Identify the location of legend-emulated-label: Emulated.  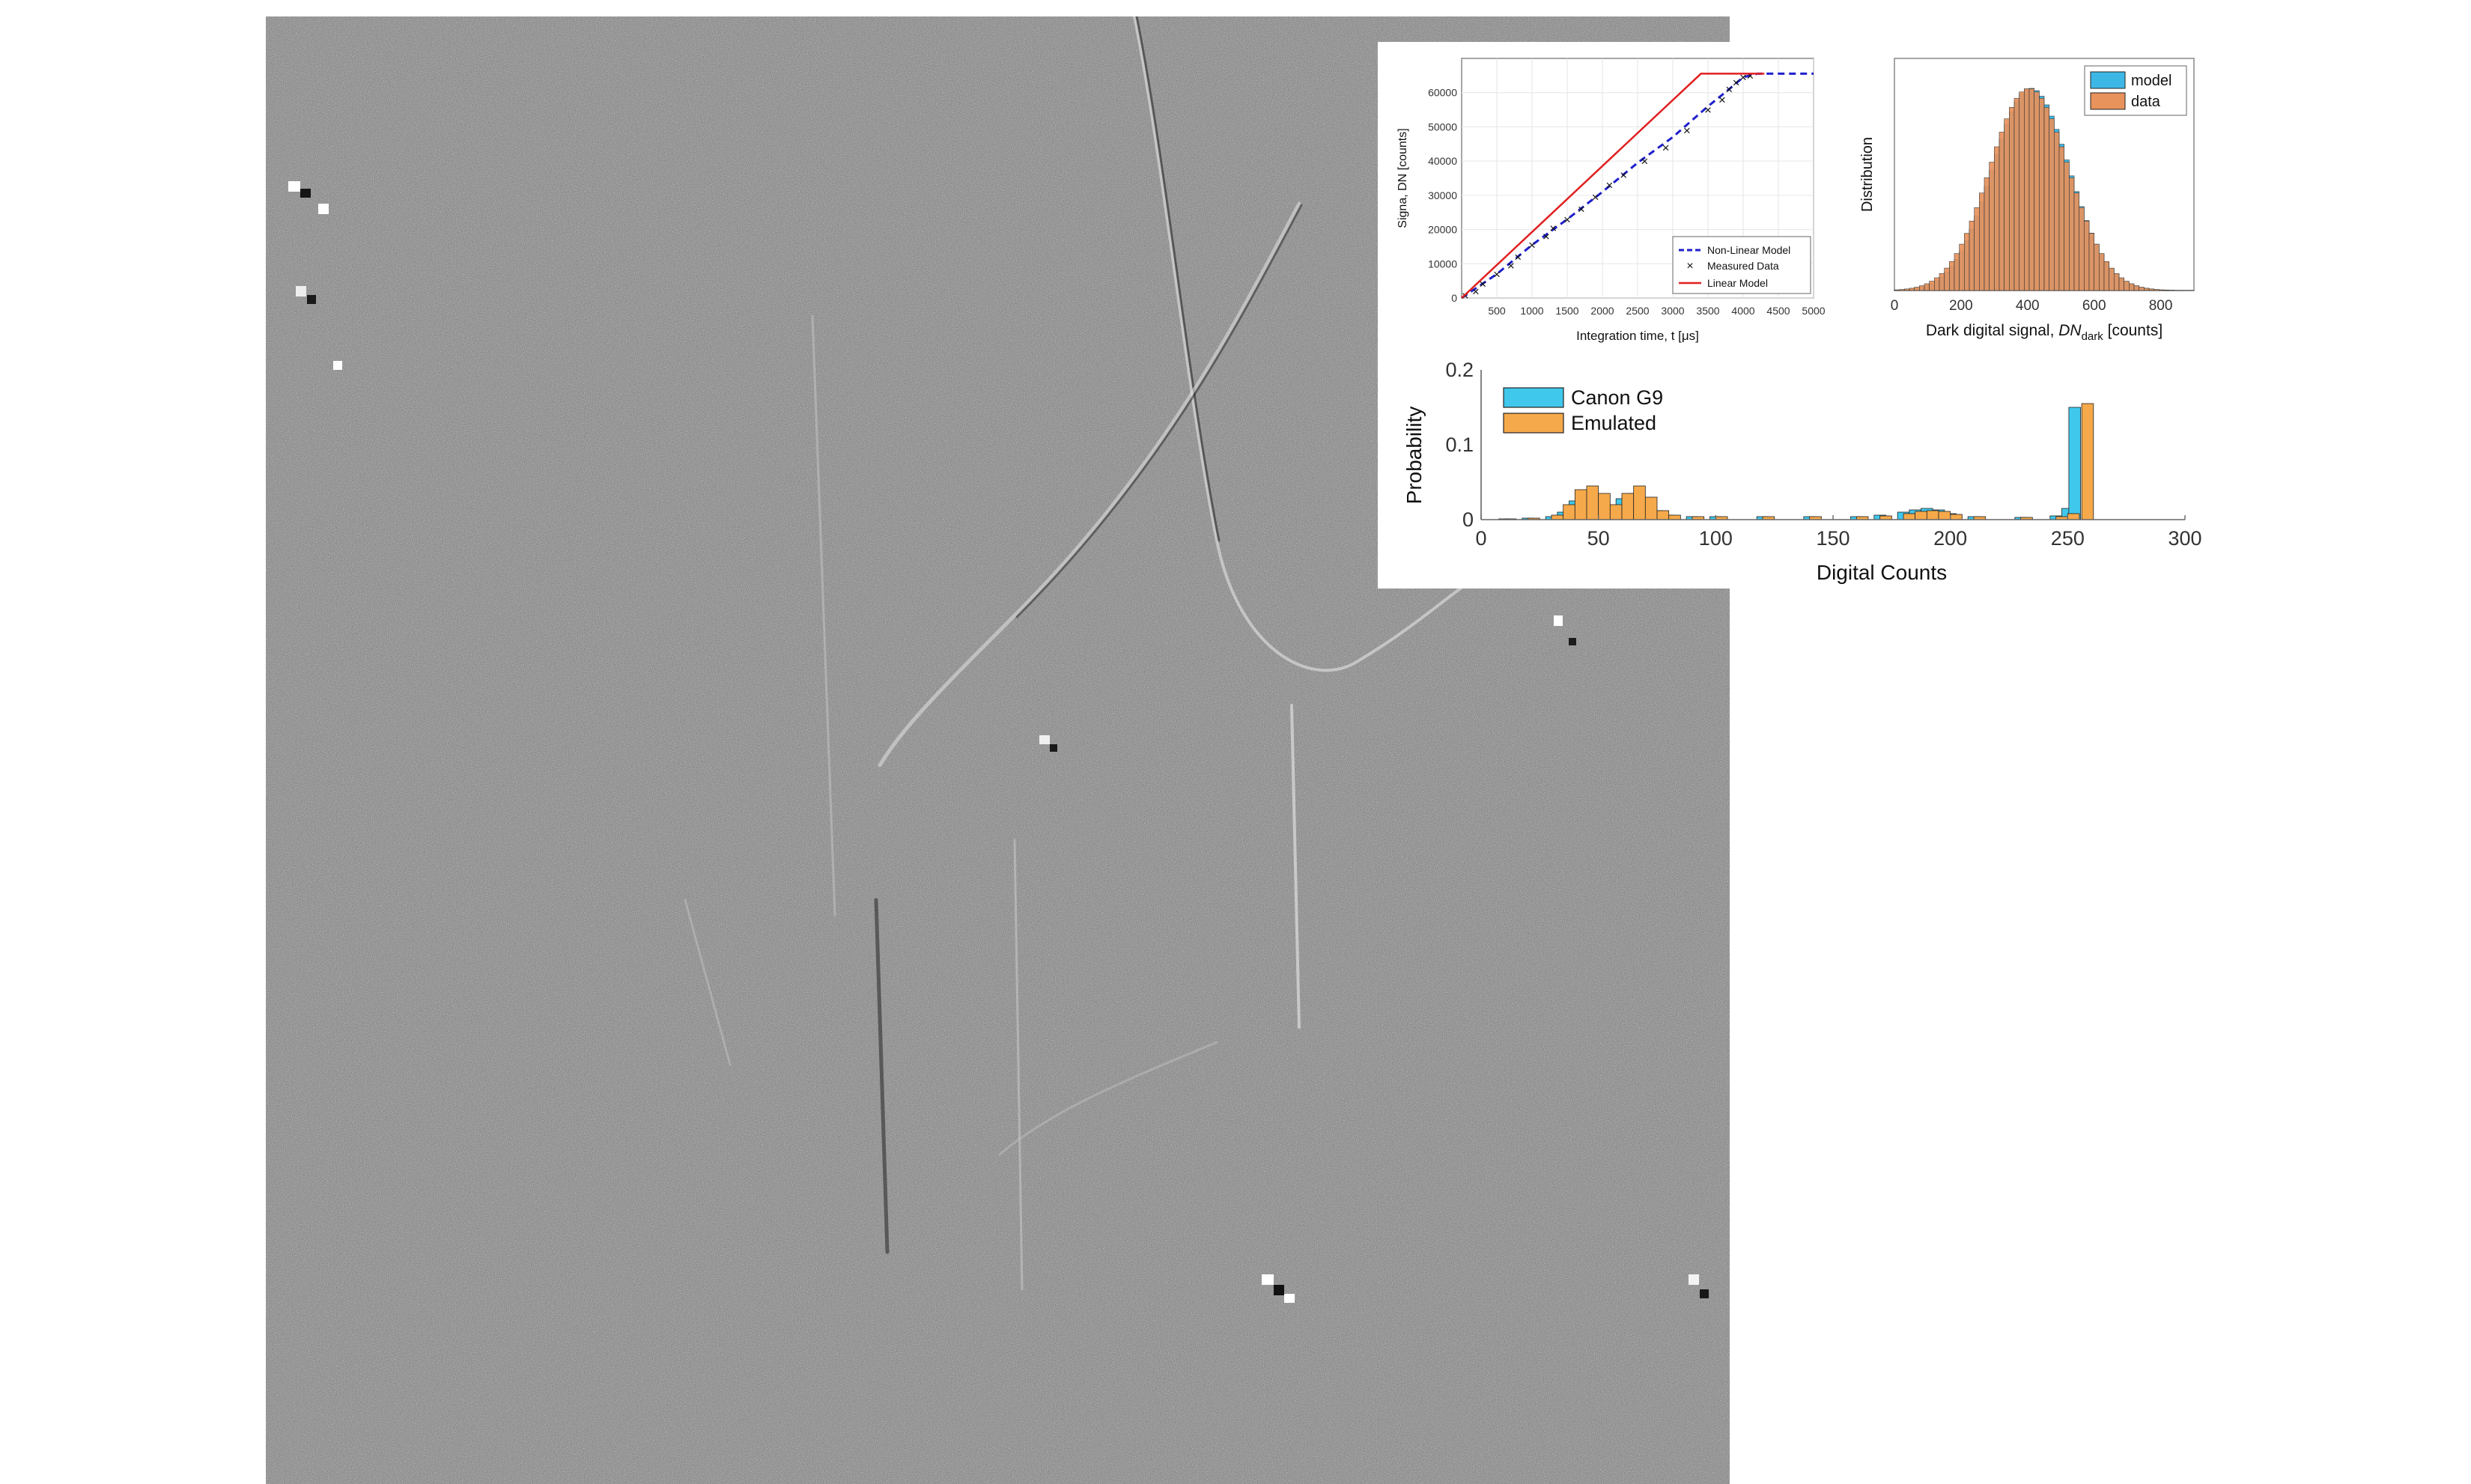
(1613, 423).